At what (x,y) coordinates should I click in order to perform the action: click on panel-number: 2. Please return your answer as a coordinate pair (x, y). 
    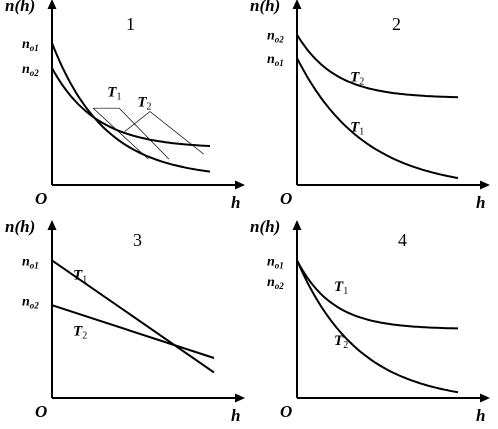
    Looking at the image, I should click on (396, 24).